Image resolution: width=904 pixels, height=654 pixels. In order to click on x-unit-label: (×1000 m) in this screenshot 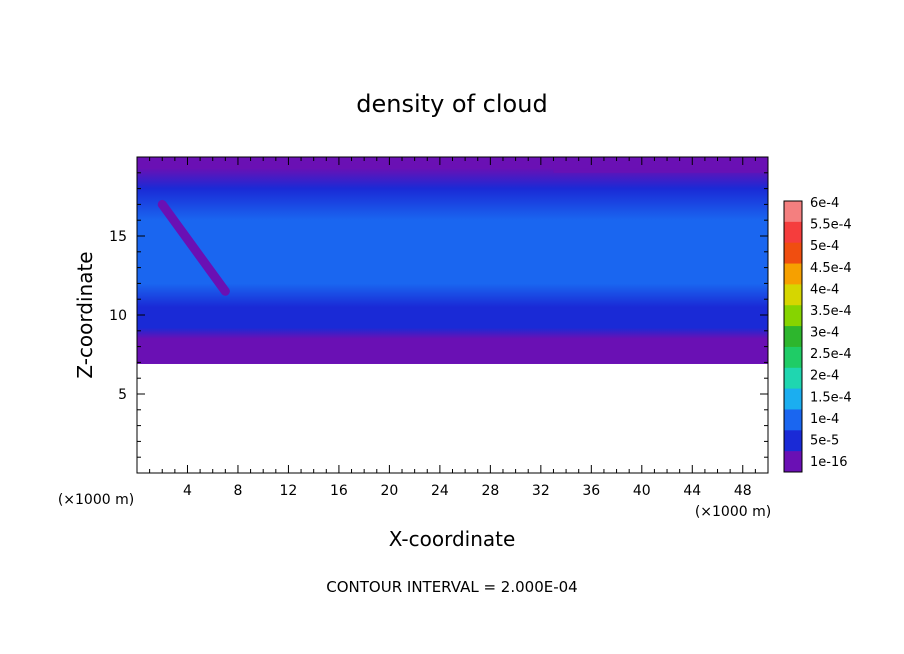, I will do `click(733, 512)`.